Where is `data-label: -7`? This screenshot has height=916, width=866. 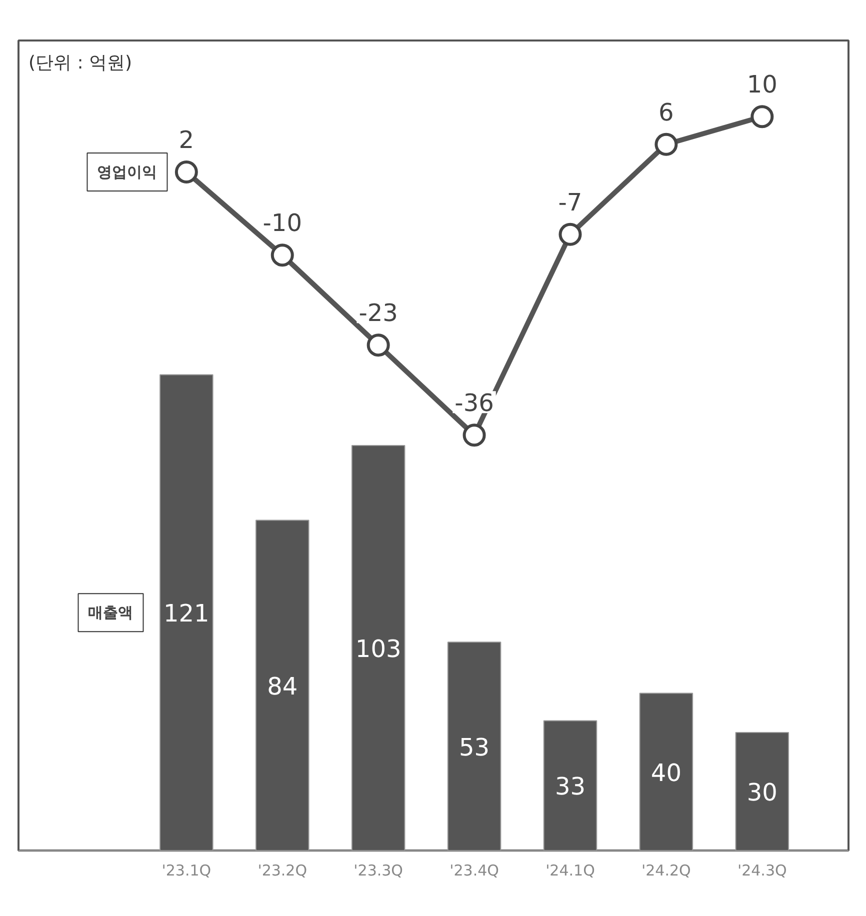
data-label: -7 is located at coordinates (570, 202).